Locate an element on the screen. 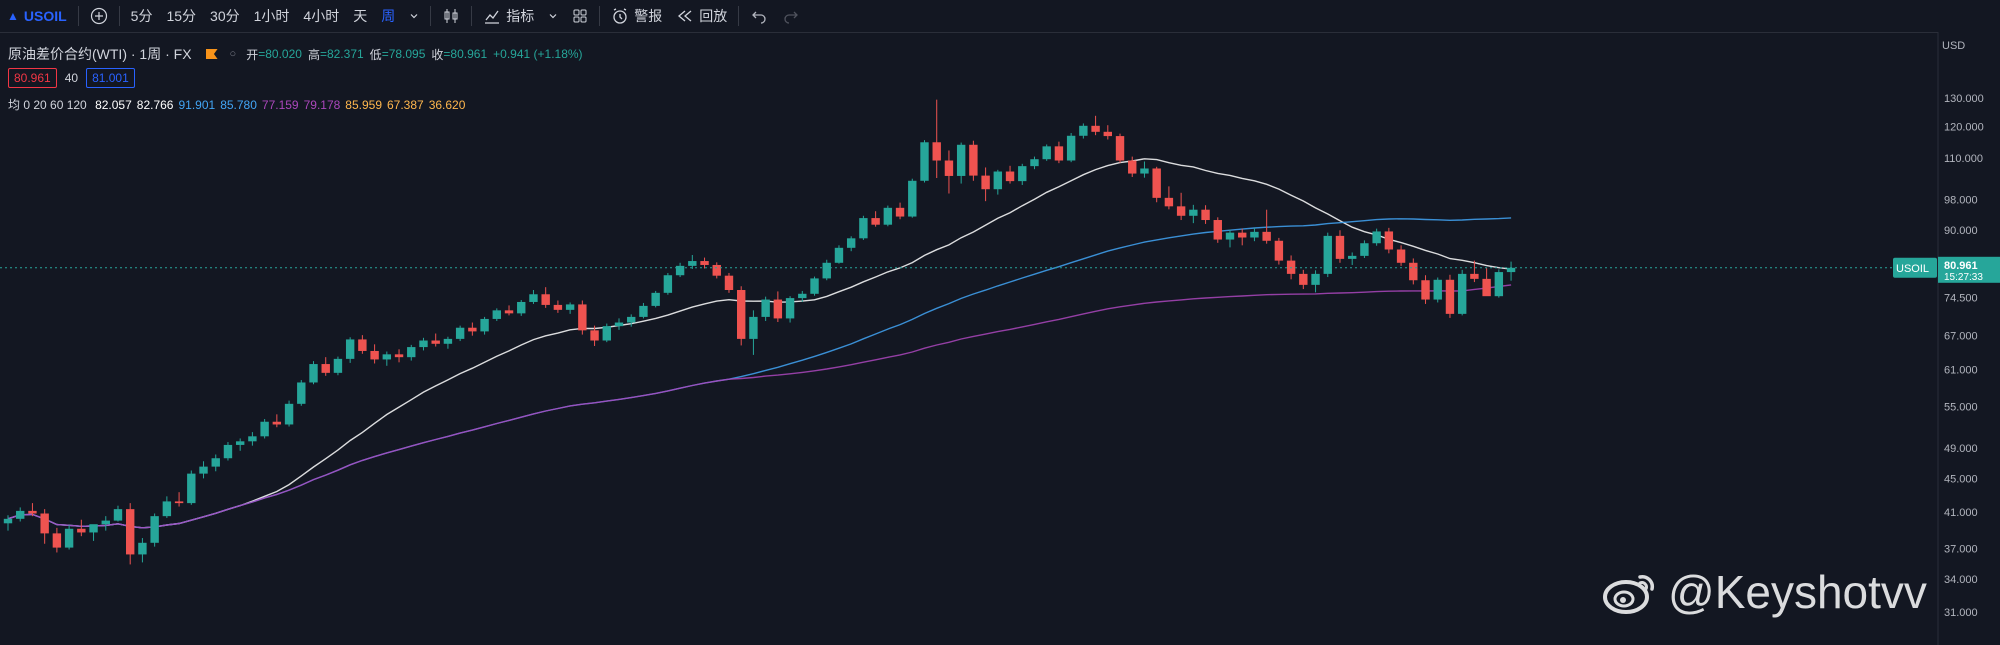  undo-button is located at coordinates (759, 16).